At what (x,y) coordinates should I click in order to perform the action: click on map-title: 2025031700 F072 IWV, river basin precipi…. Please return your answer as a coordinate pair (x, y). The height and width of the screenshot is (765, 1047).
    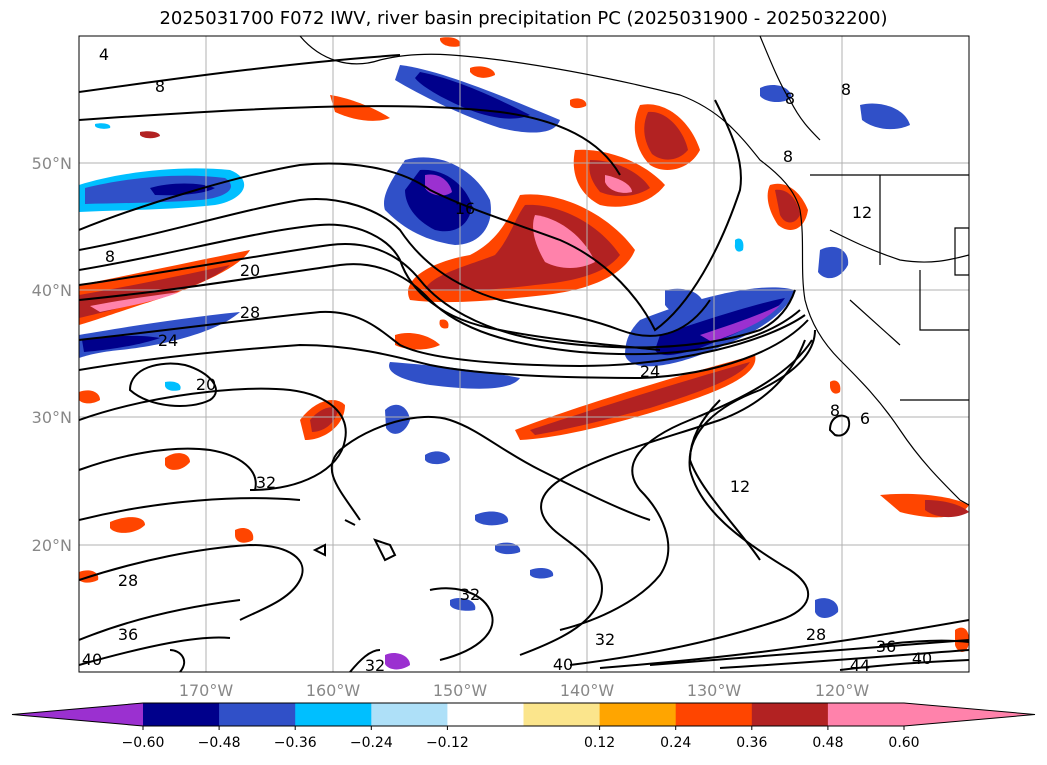
    Looking at the image, I should click on (523, 18).